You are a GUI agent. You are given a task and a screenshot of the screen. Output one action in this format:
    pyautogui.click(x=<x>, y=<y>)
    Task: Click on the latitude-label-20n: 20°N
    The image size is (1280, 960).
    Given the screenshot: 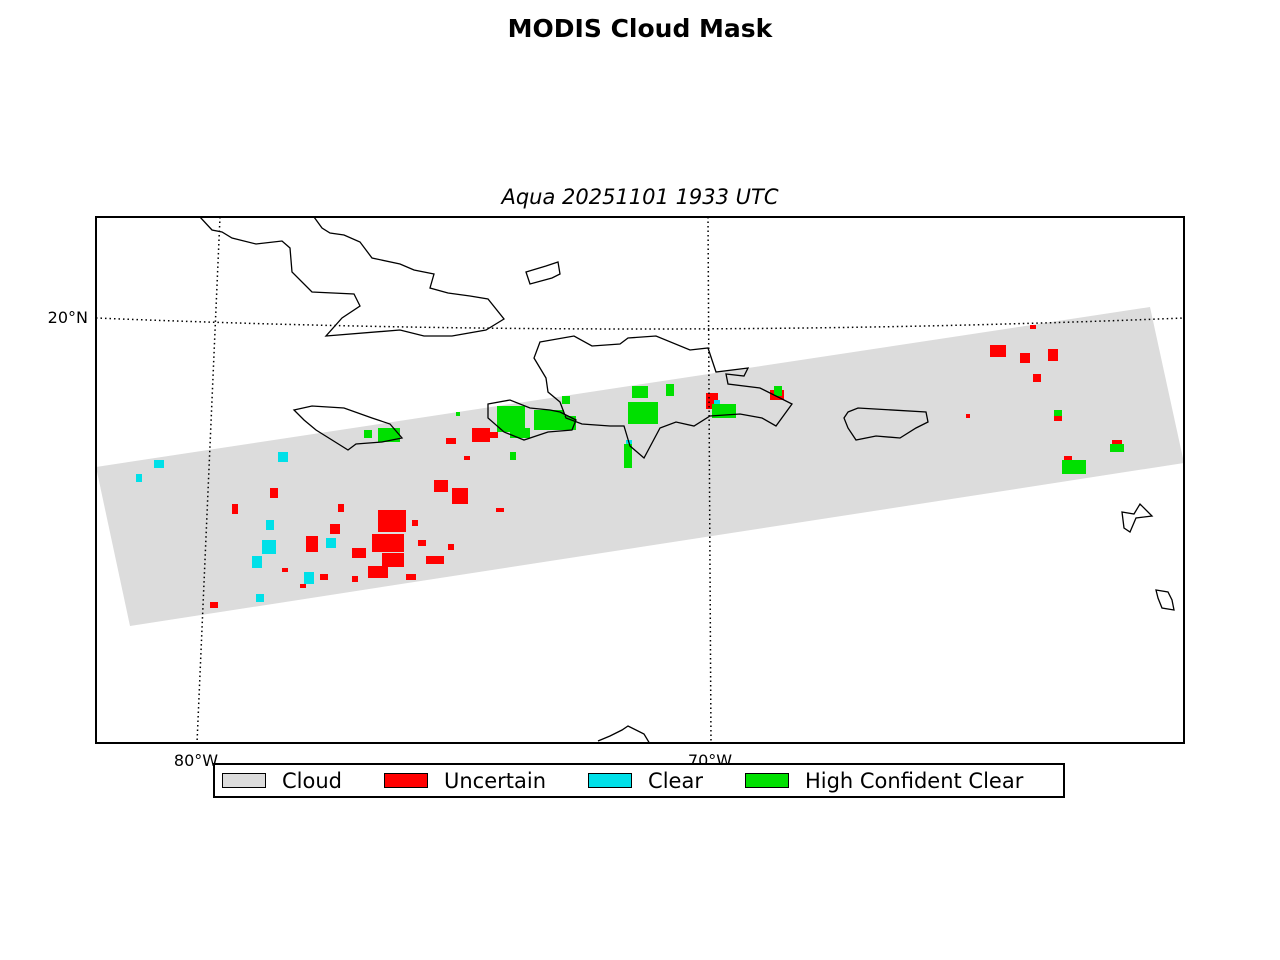 What is the action you would take?
    pyautogui.click(x=67, y=317)
    